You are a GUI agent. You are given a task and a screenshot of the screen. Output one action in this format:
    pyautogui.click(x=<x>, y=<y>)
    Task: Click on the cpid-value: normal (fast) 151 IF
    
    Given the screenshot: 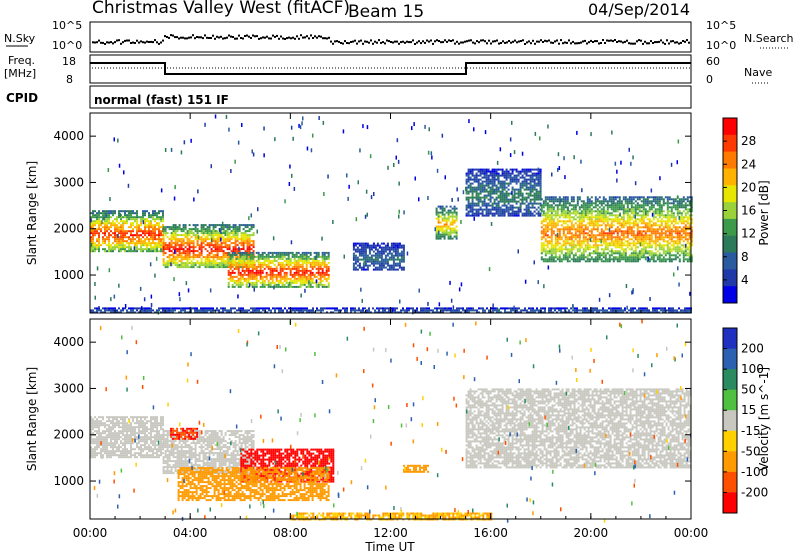 What is the action you would take?
    pyautogui.click(x=161, y=100)
    